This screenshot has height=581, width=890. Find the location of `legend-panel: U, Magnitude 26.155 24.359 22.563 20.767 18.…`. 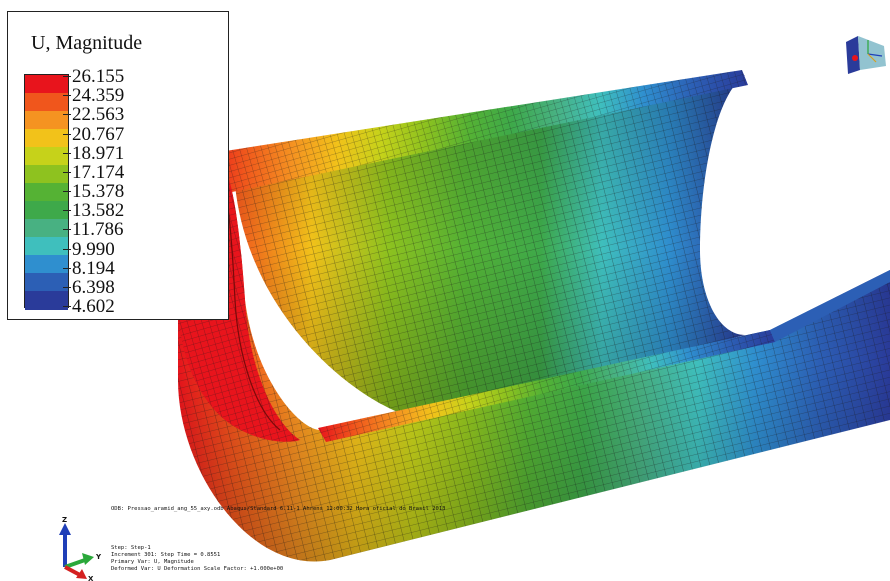

legend-panel: U, Magnitude 26.155 24.359 22.563 20.767 18.… is located at coordinates (118, 165).